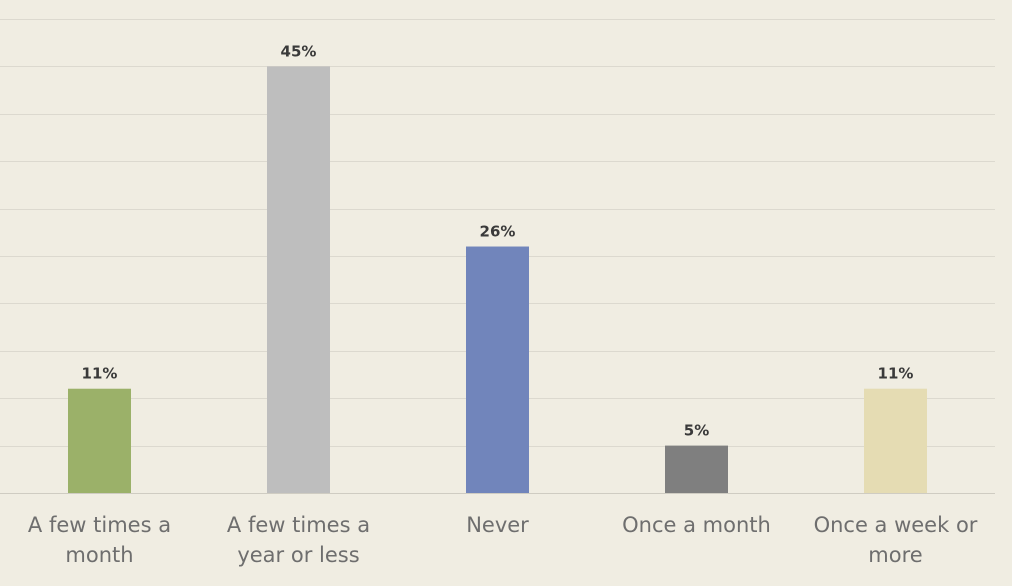 This screenshot has height=586, width=1012. Describe the element at coordinates (497, 525) in the screenshot. I see `category-label: Never` at that location.